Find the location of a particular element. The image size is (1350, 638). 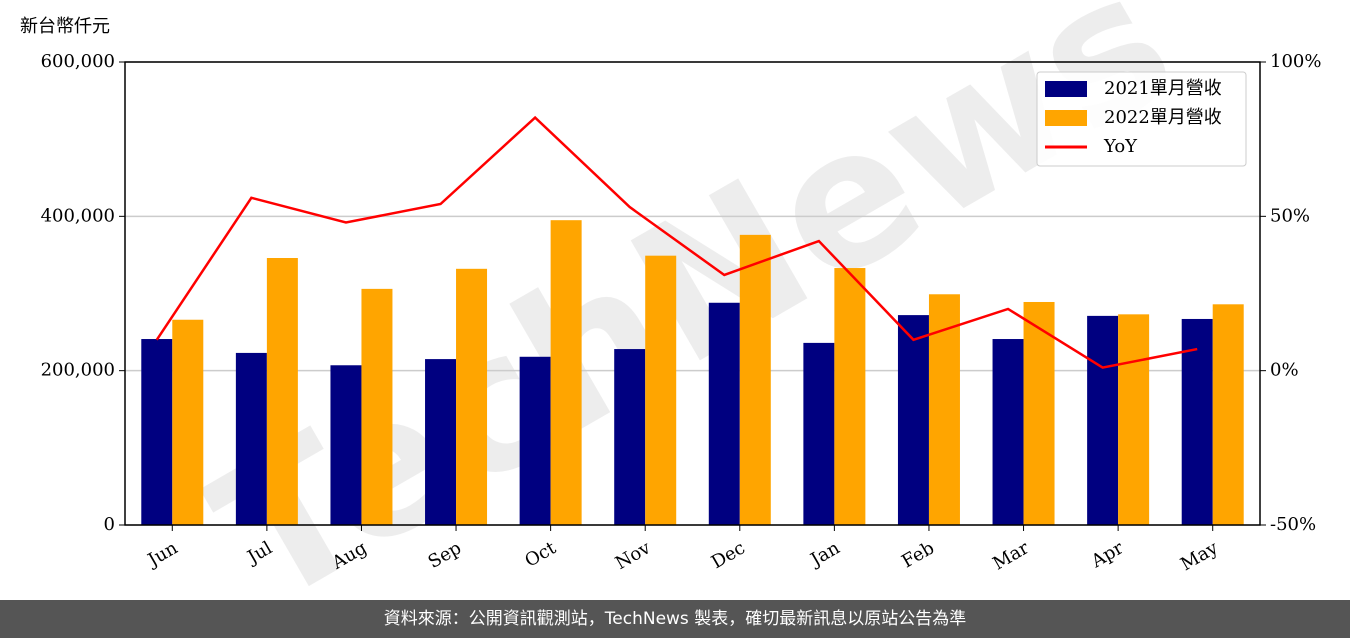

x-tick-label: Dec is located at coordinates (728, 555).